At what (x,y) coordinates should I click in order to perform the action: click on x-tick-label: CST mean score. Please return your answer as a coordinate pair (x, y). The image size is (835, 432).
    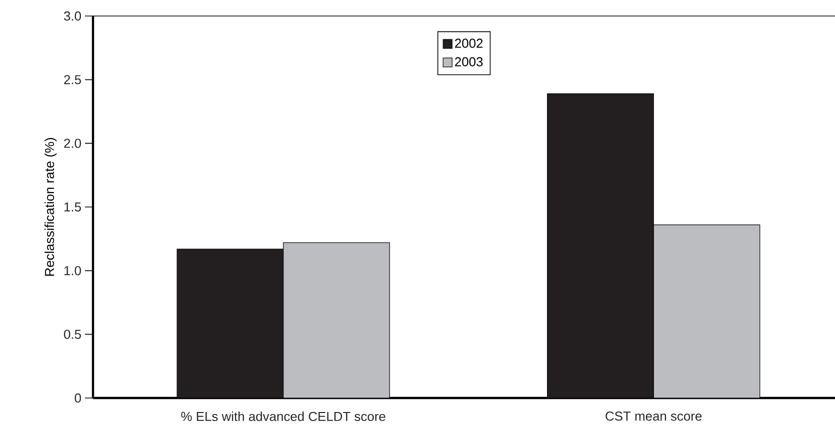
    Looking at the image, I should click on (654, 416).